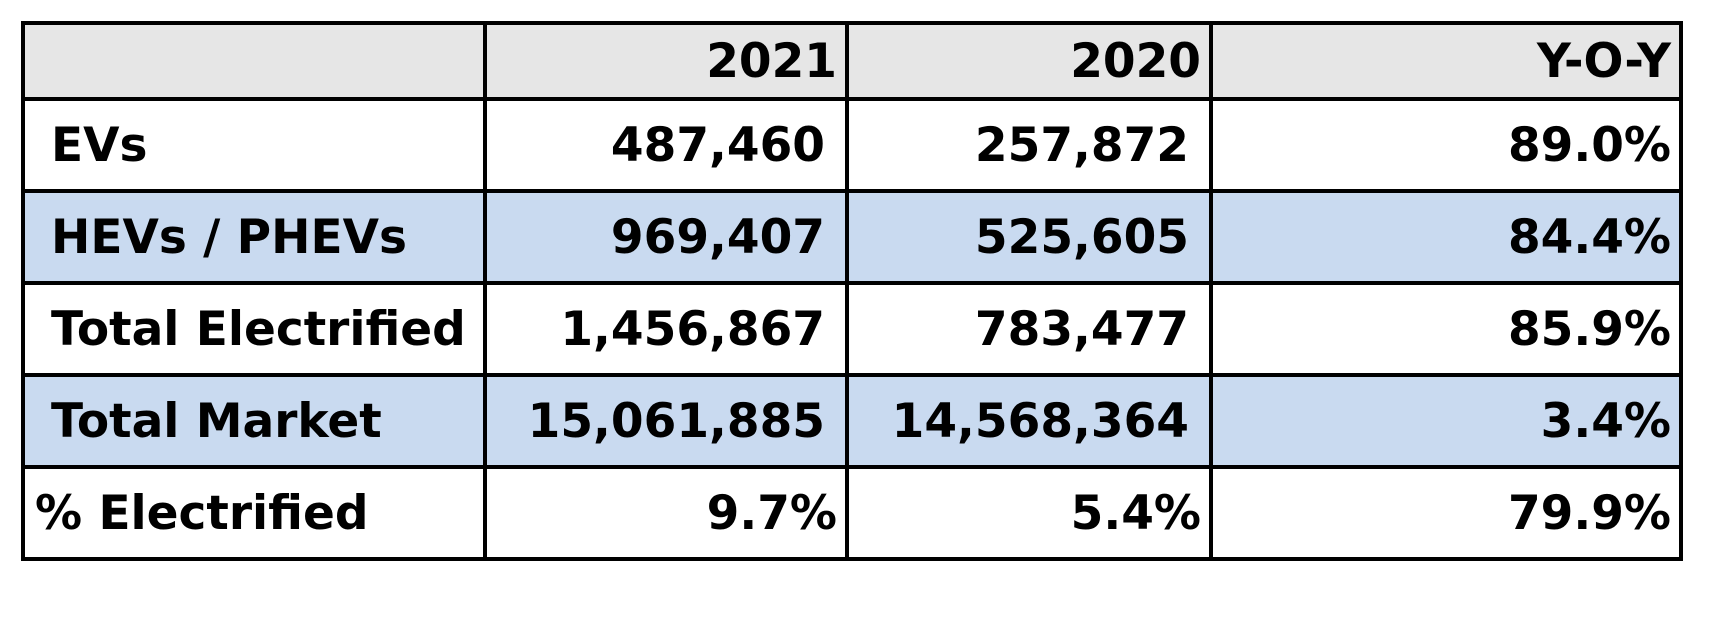 This screenshot has height=624, width=1713. Describe the element at coordinates (666, 421) in the screenshot. I see `cell-2021: 15,061,885` at that location.